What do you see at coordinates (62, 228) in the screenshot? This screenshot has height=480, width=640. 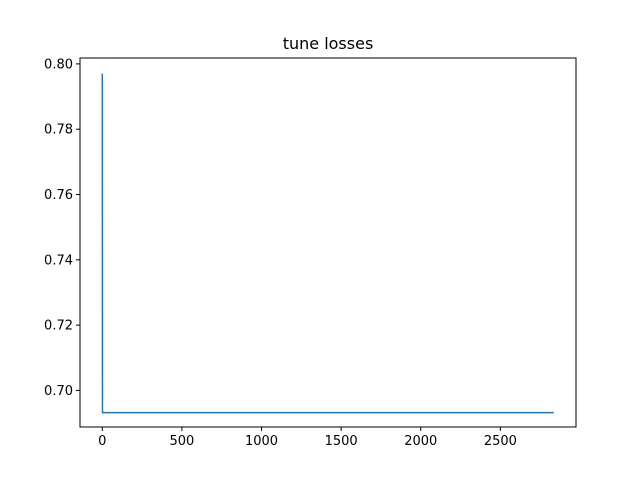 I see `y-axis-ticks: 0.70 0.72 0.74 0.76 0.78 0.80` at bounding box center [62, 228].